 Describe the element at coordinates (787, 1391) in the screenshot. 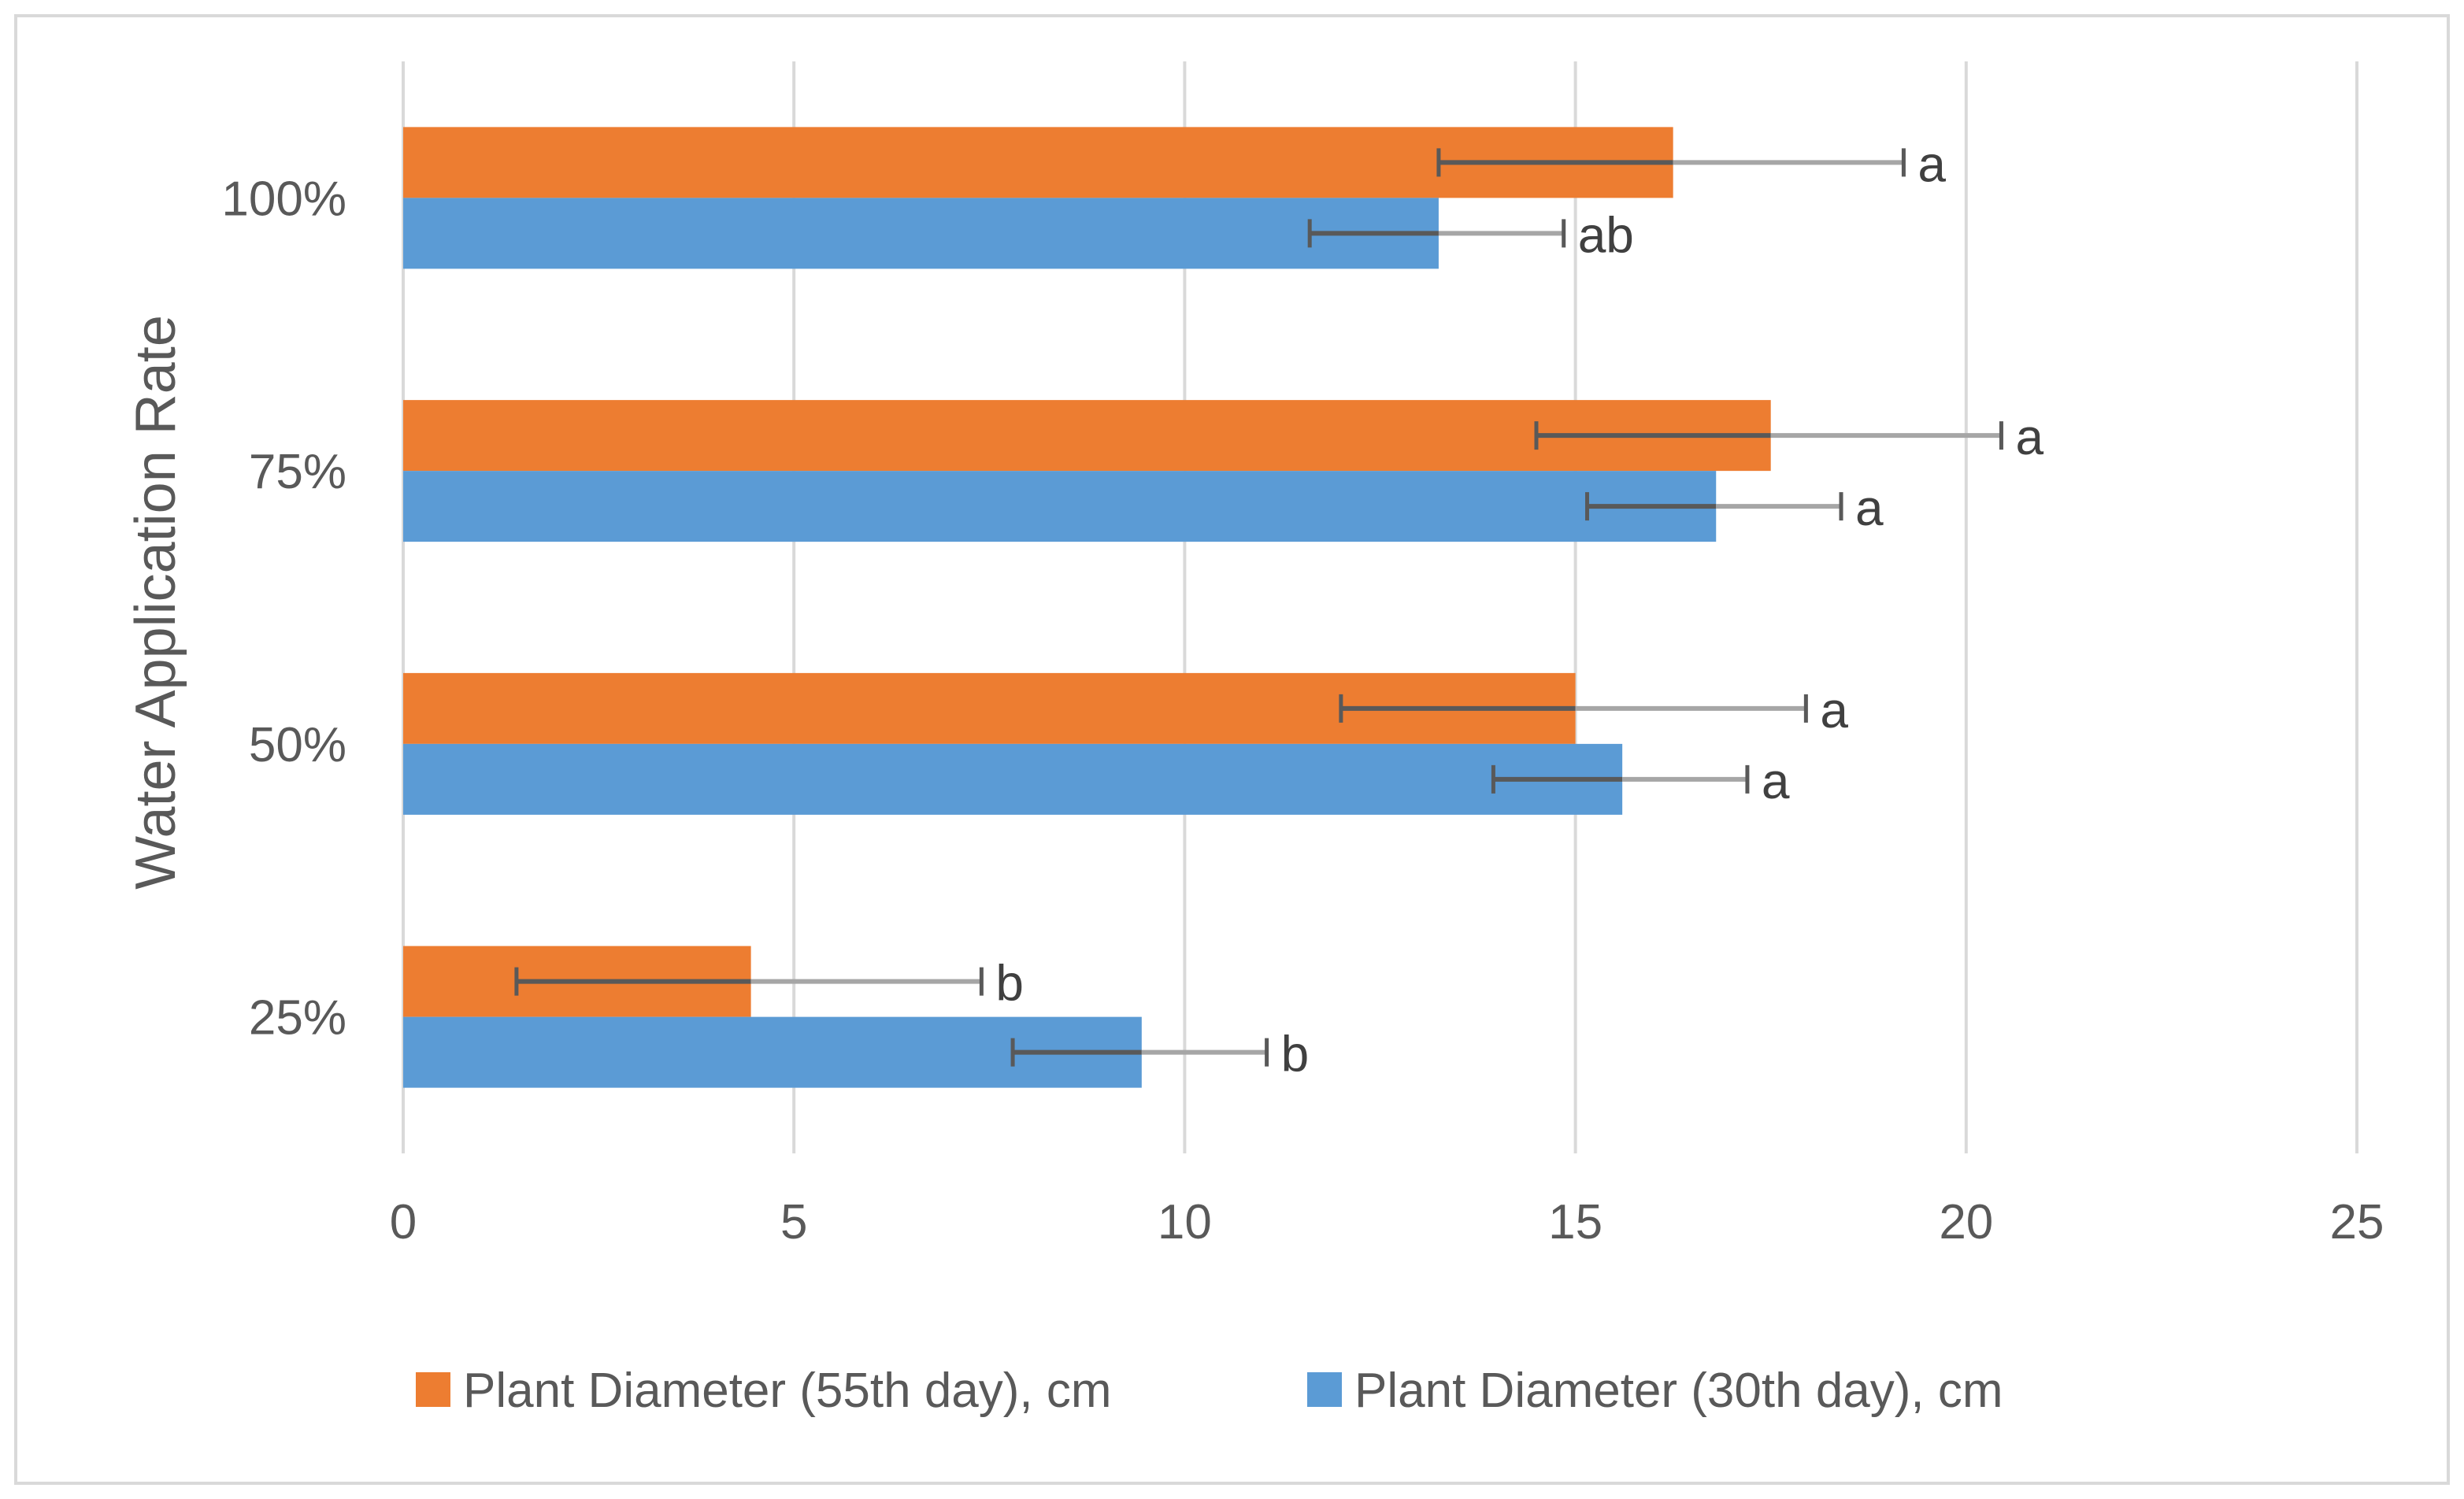

I see `legend-label: Plant Diameter (55th day), cm` at that location.